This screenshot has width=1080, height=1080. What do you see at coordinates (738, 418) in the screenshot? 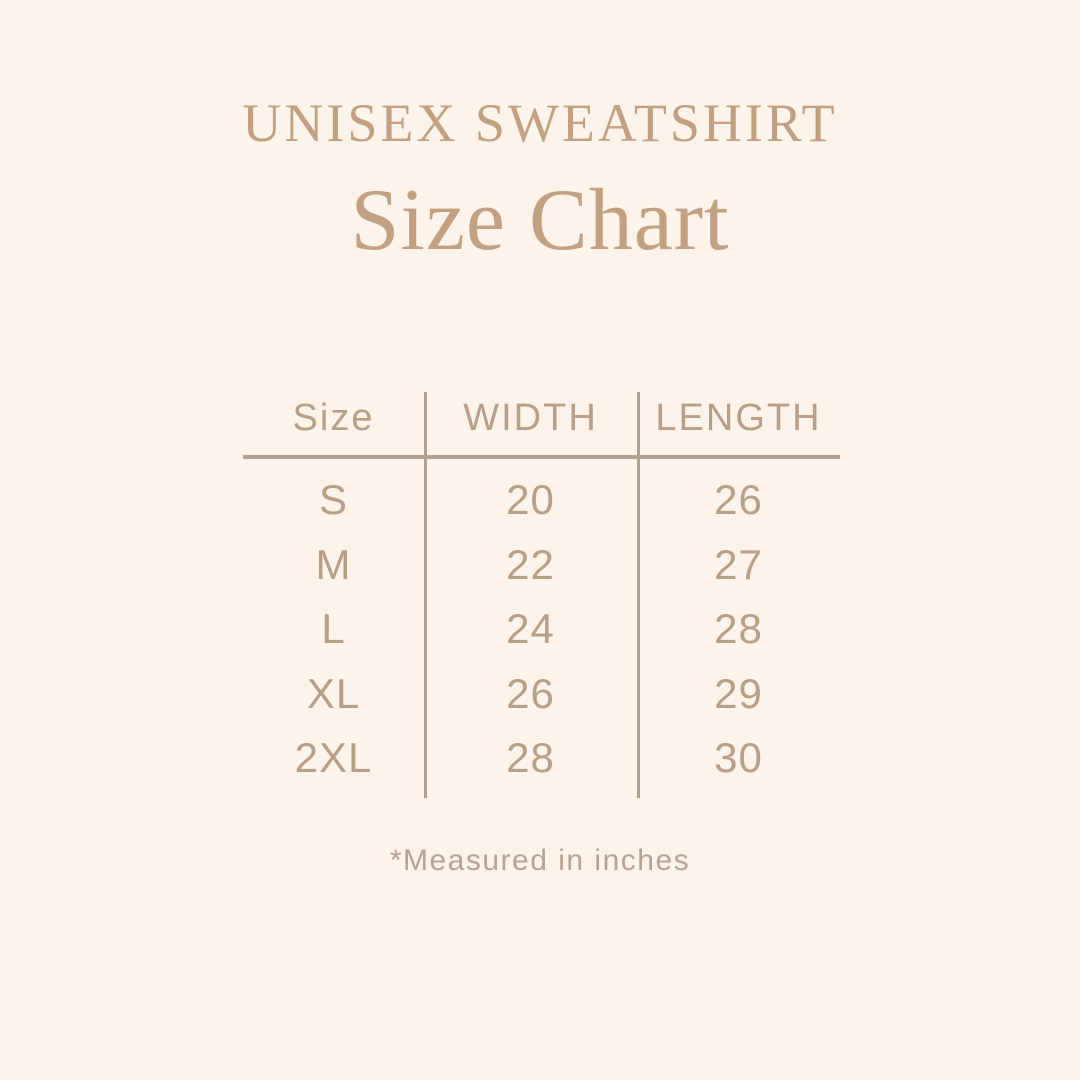
I see `column-header-length: LENGTH` at bounding box center [738, 418].